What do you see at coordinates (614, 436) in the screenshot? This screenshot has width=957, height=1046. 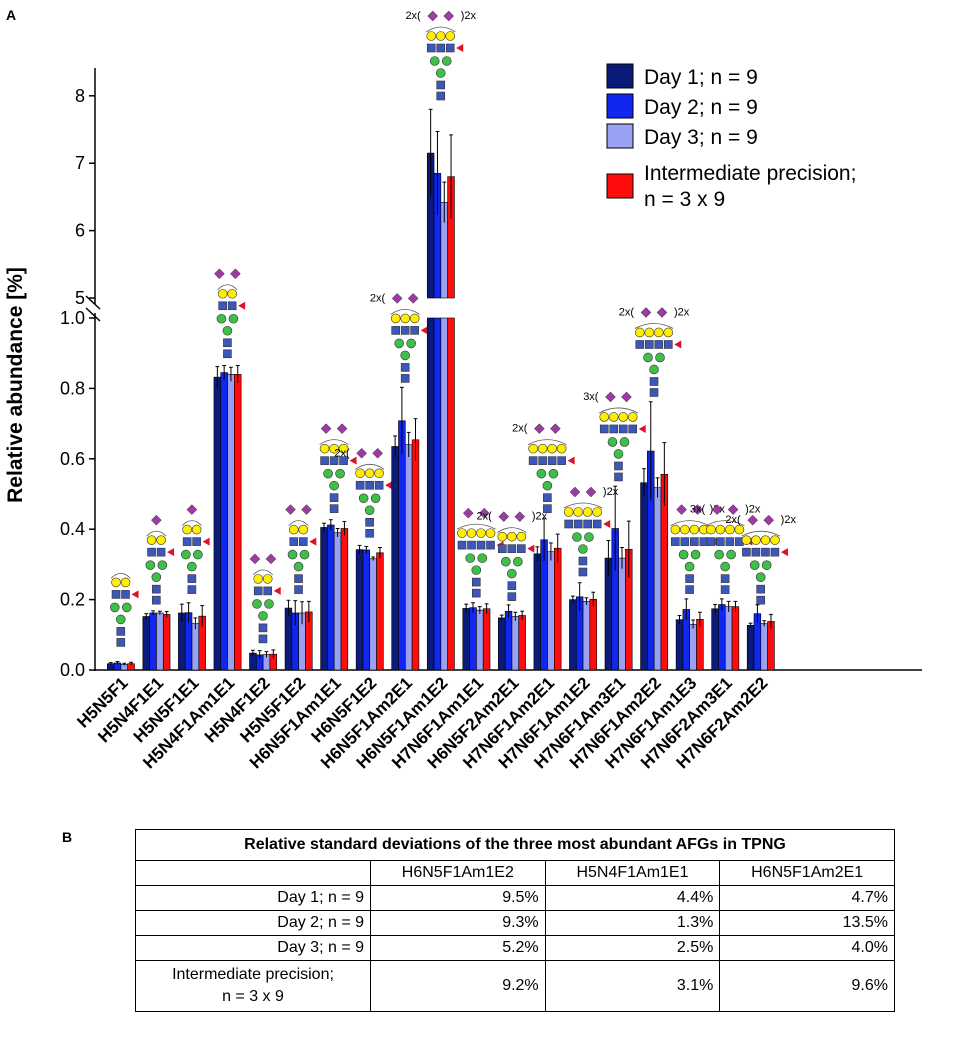 I see `glycan-structure: 3x(` at bounding box center [614, 436].